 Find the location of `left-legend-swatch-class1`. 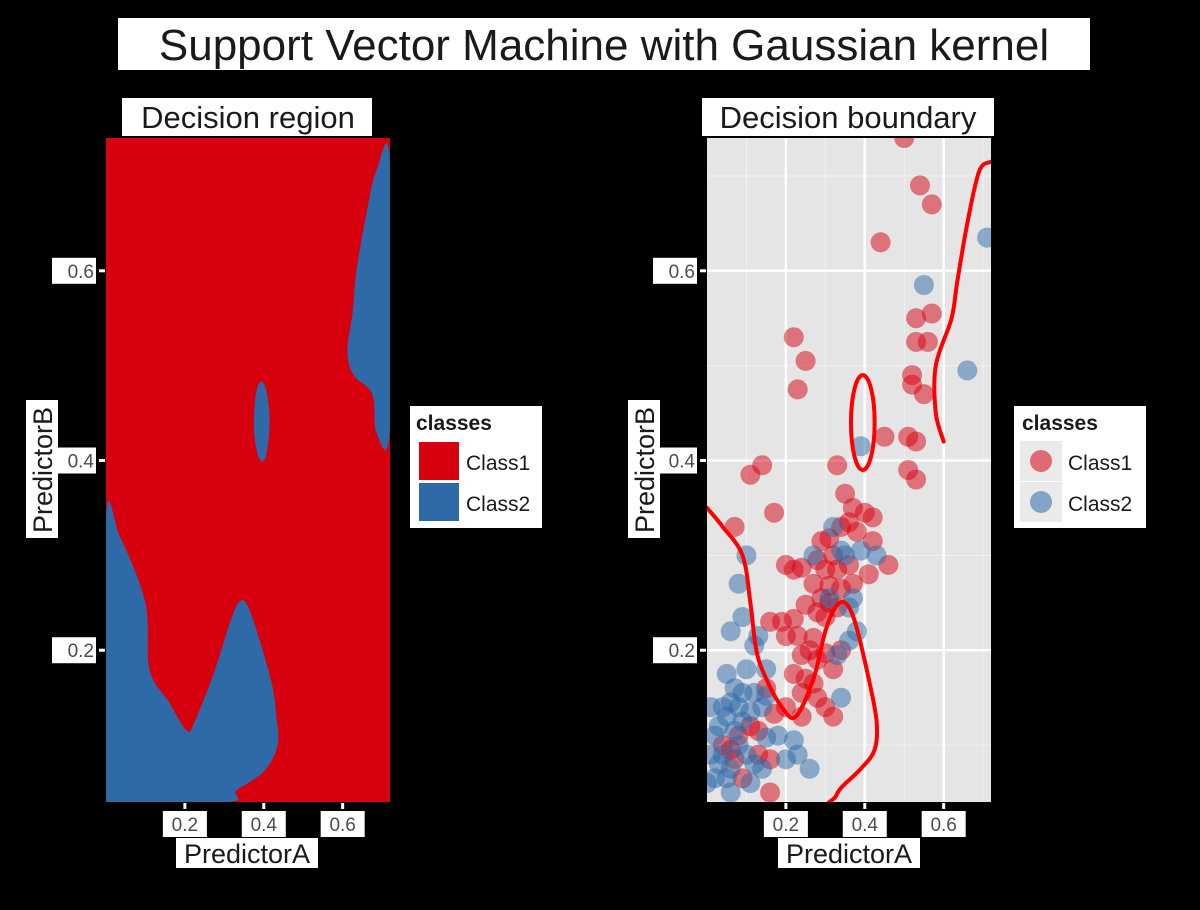

left-legend-swatch-class1 is located at coordinates (439, 461).